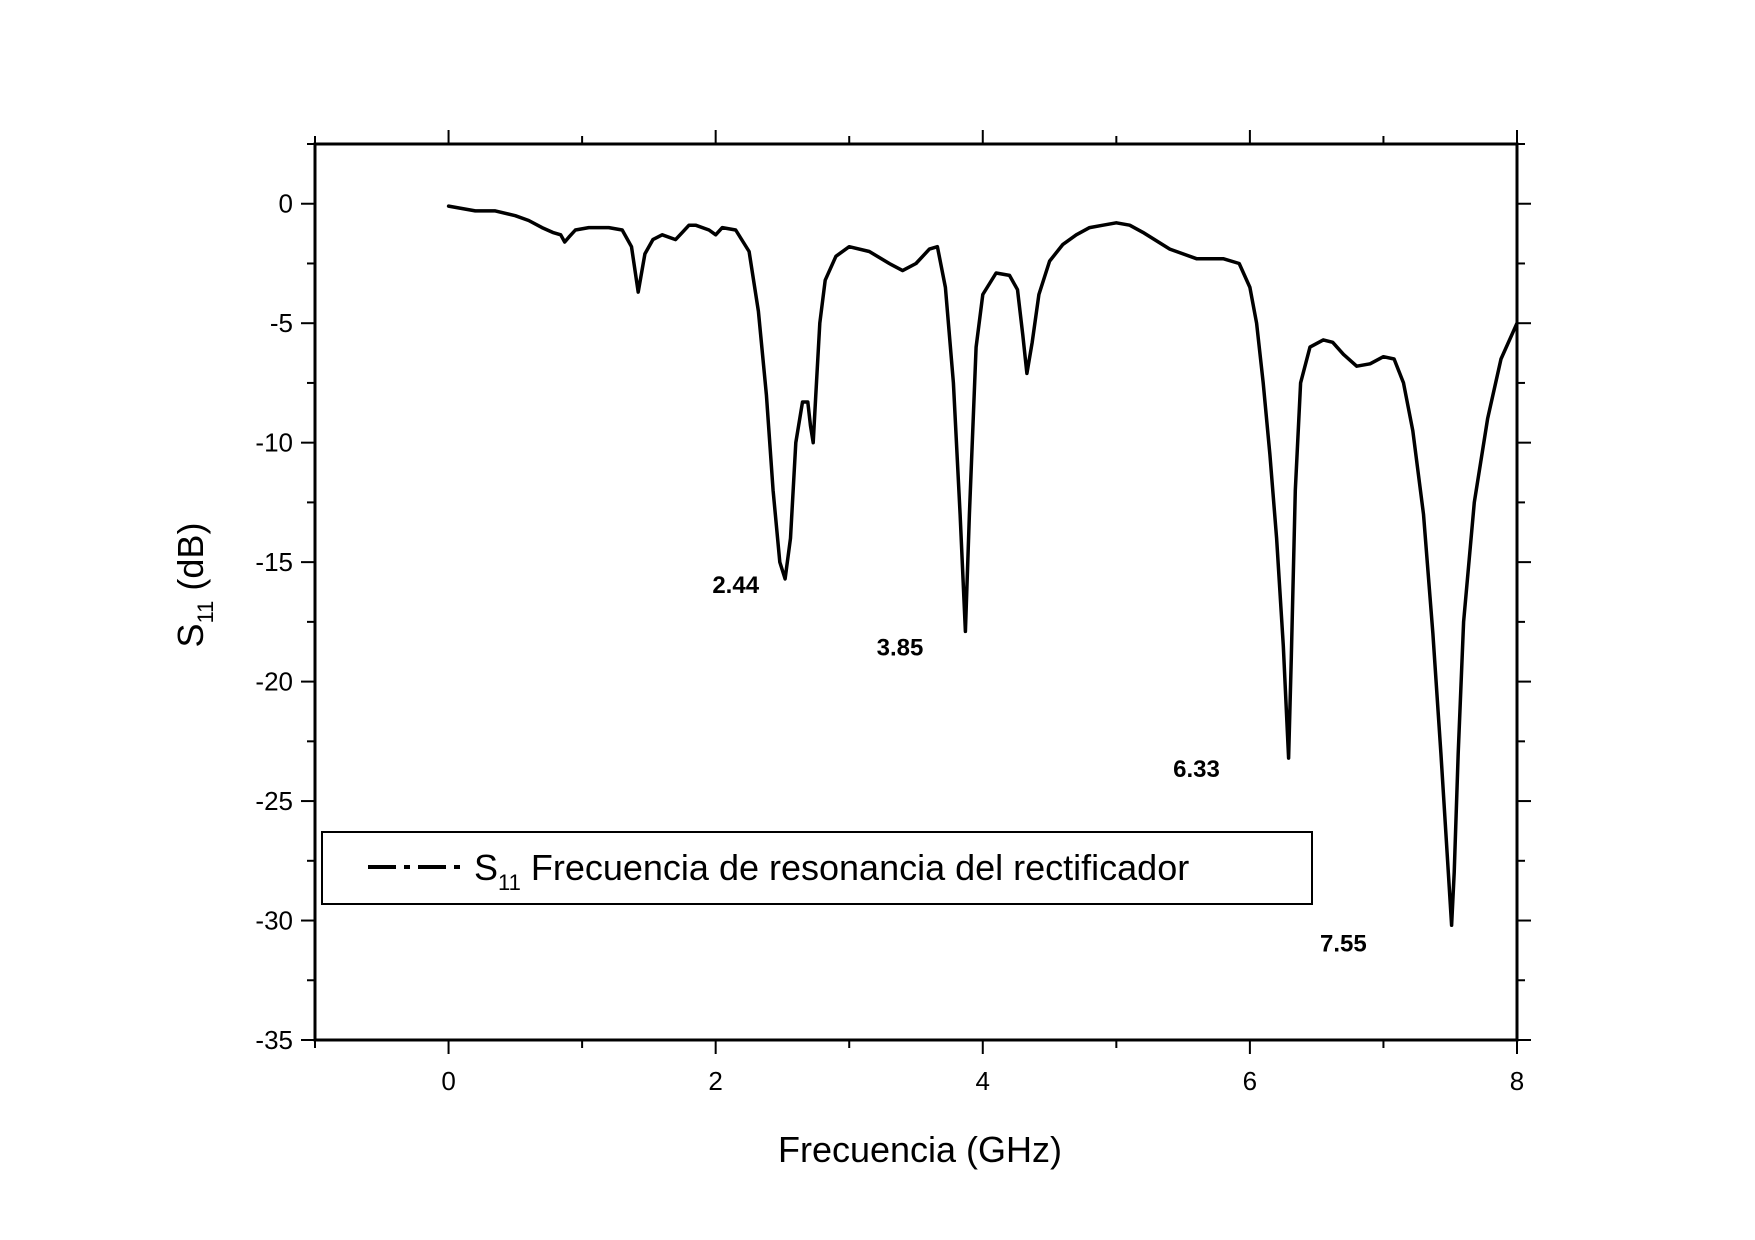  What do you see at coordinates (735, 585) in the screenshot?
I see `resonance-annotation: 2.44` at bounding box center [735, 585].